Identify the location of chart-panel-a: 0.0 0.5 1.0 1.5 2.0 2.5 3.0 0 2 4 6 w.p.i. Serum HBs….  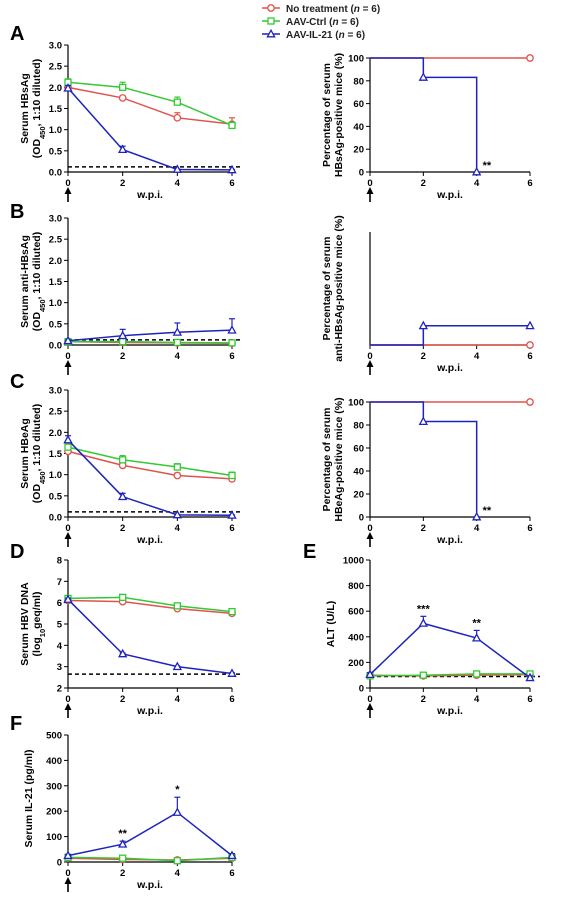
(130, 121).